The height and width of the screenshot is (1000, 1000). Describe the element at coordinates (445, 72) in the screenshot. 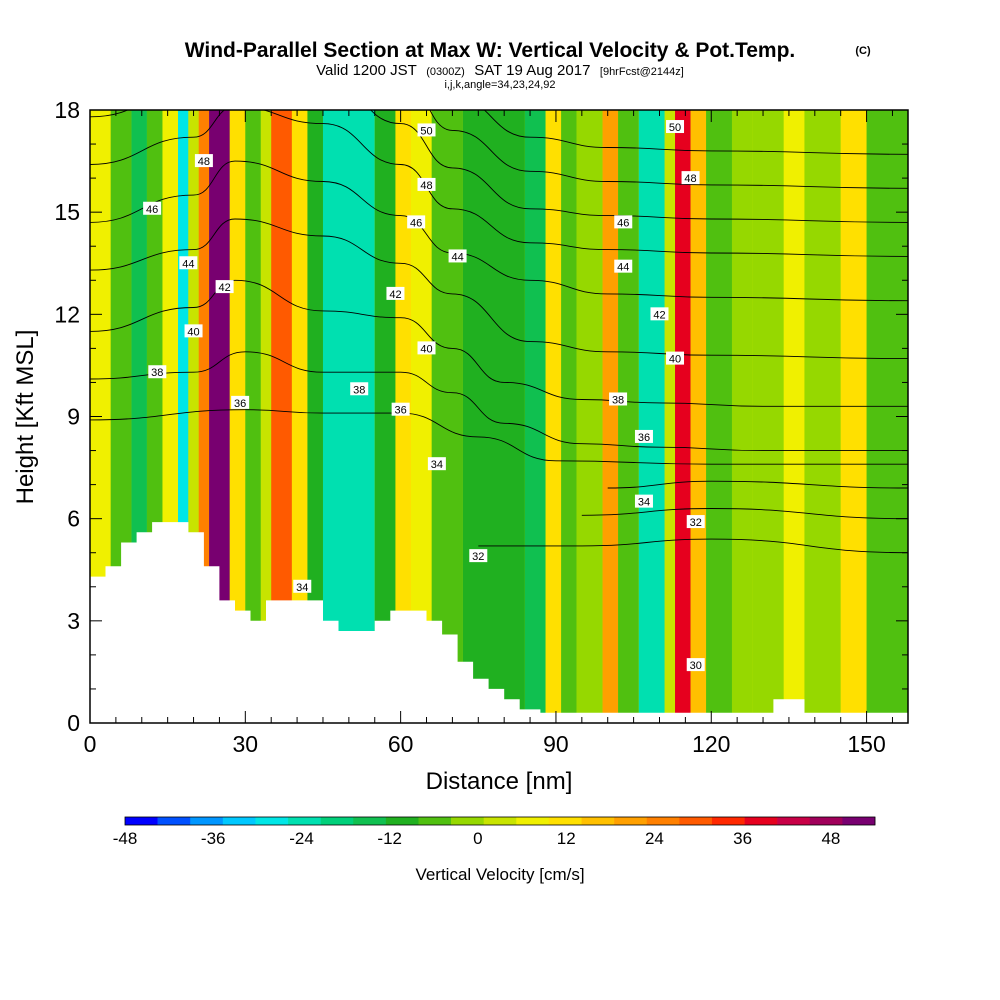

I see `subtitle-utc: (0300Z)` at that location.